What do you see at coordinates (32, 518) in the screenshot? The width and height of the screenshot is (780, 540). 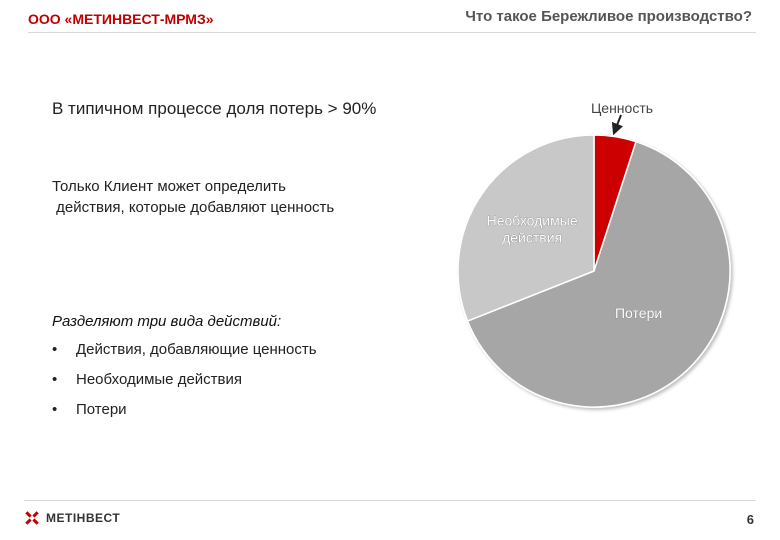 I see `metinvest-logo-icon` at bounding box center [32, 518].